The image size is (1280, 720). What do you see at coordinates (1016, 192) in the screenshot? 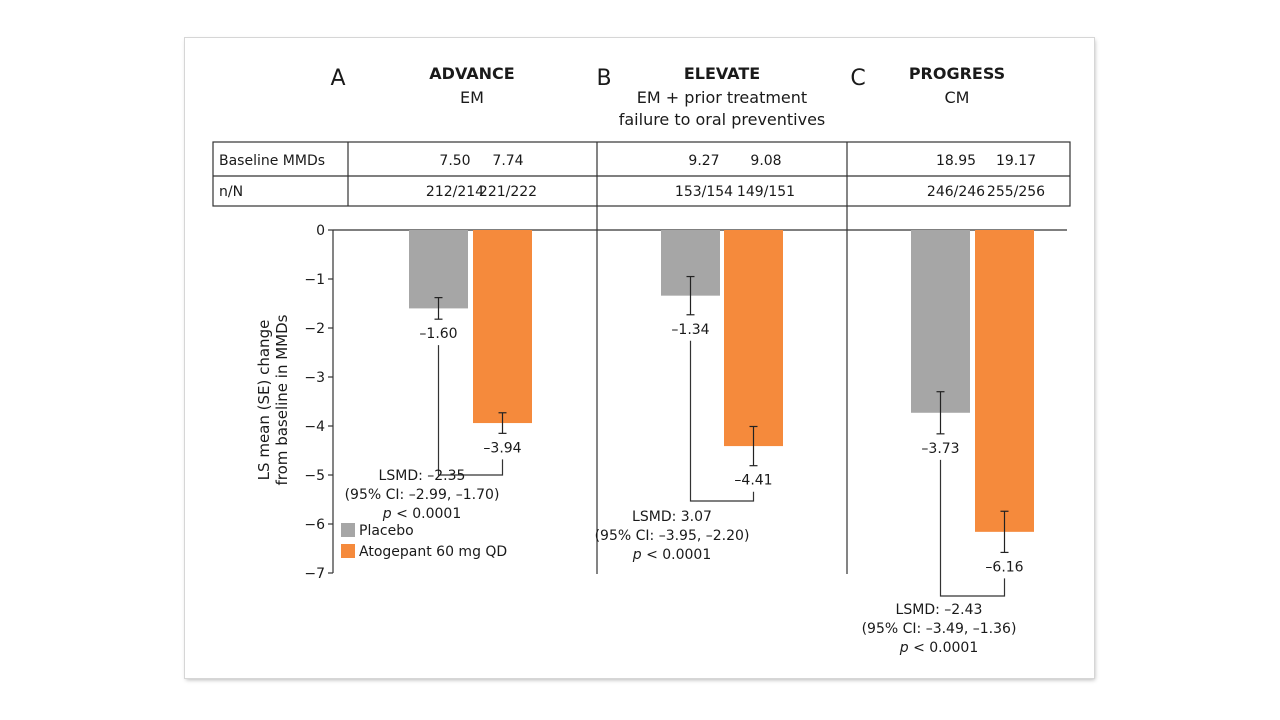
I see `n-over-n-value: 255/256` at bounding box center [1016, 192].